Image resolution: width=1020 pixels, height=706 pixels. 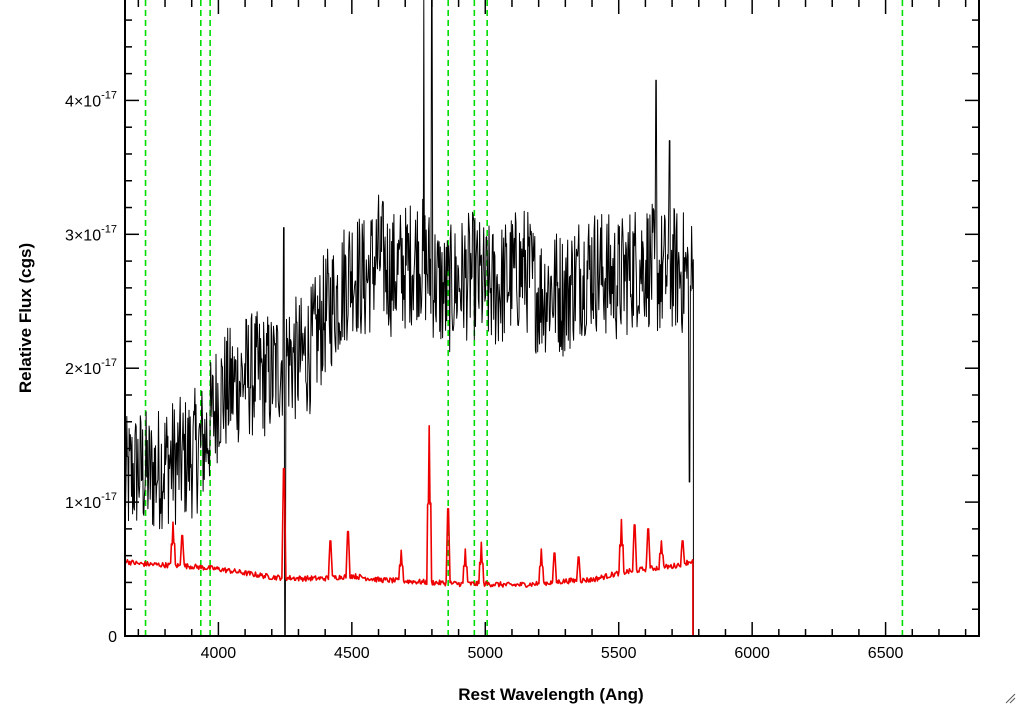 I want to click on x-tick-label: 4000, so click(x=219, y=653).